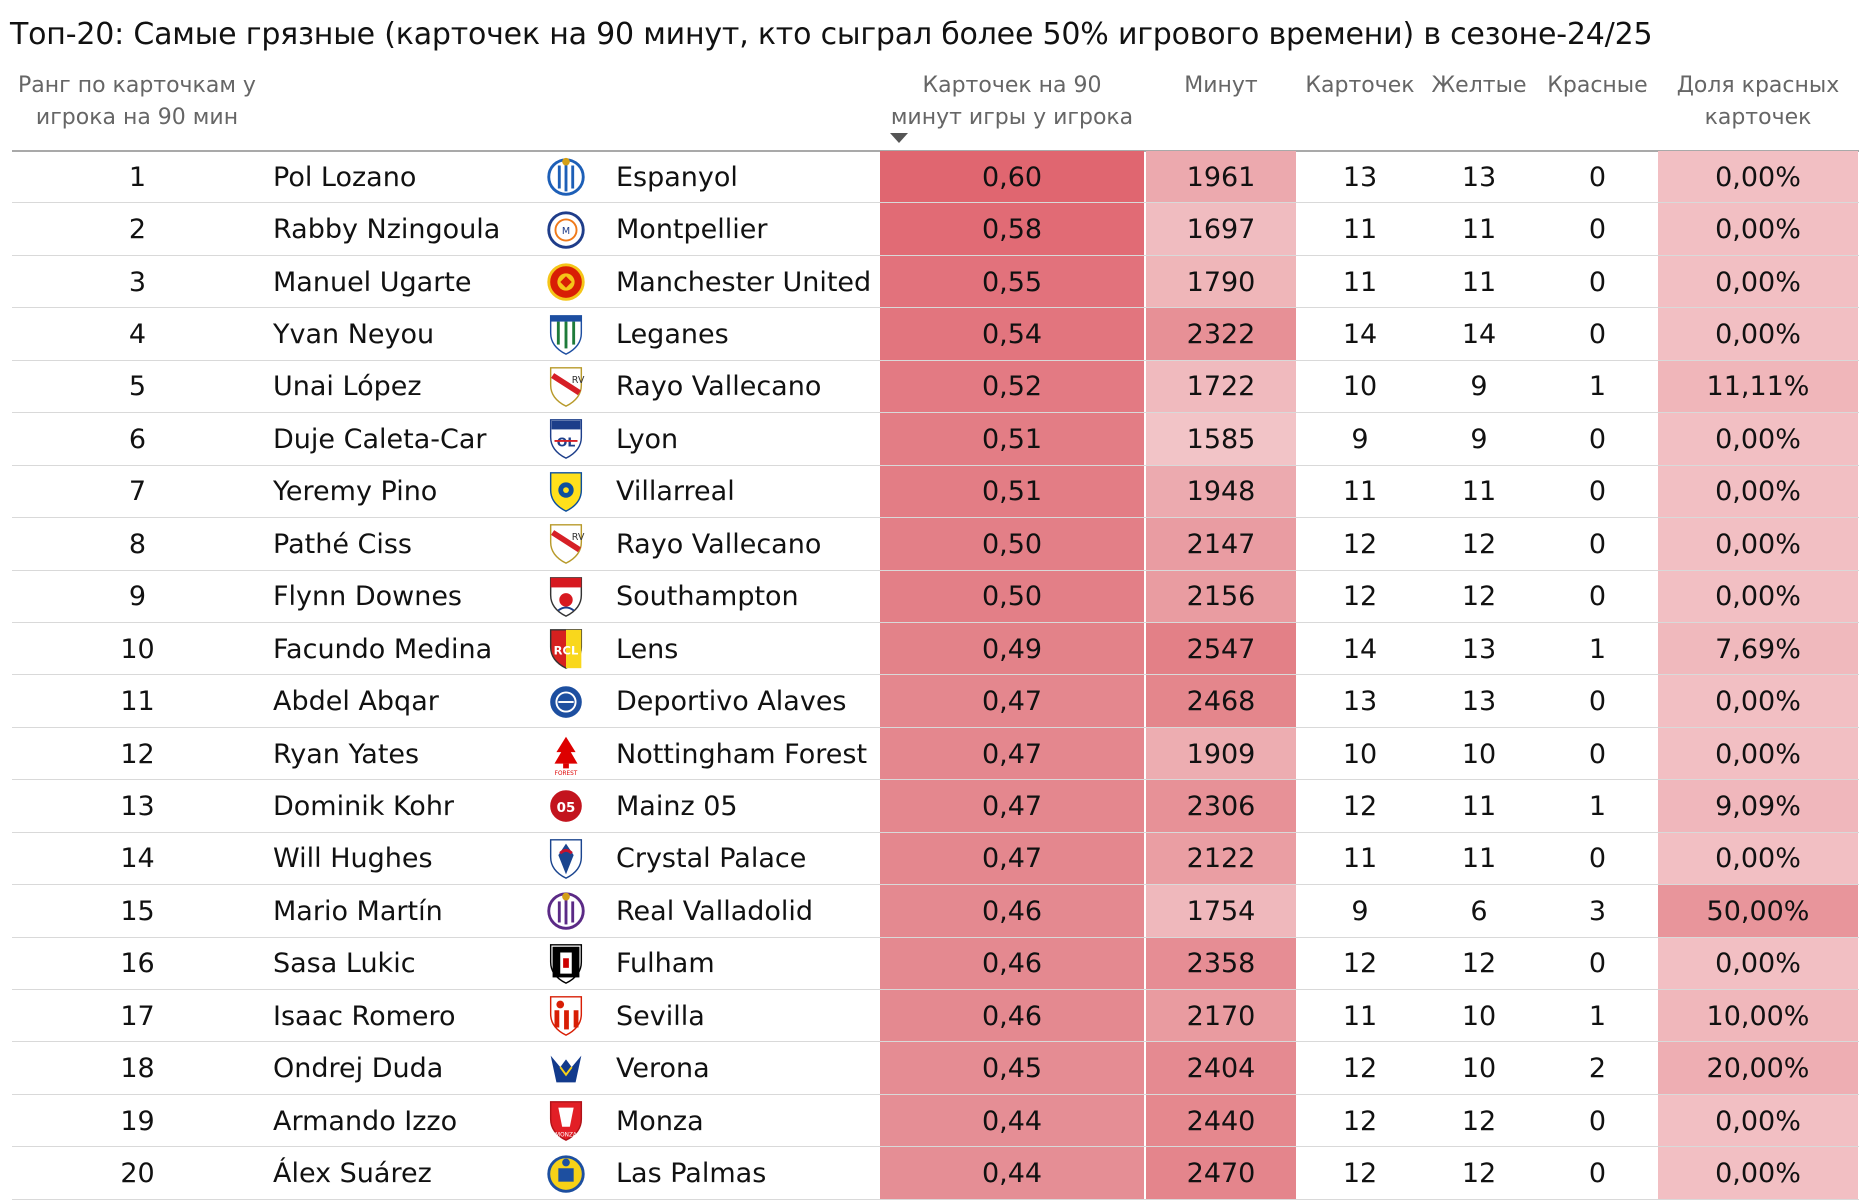 This screenshot has height=1202, width=1873. What do you see at coordinates (137, 1174) in the screenshot?
I see `rank-cell: 20` at bounding box center [137, 1174].